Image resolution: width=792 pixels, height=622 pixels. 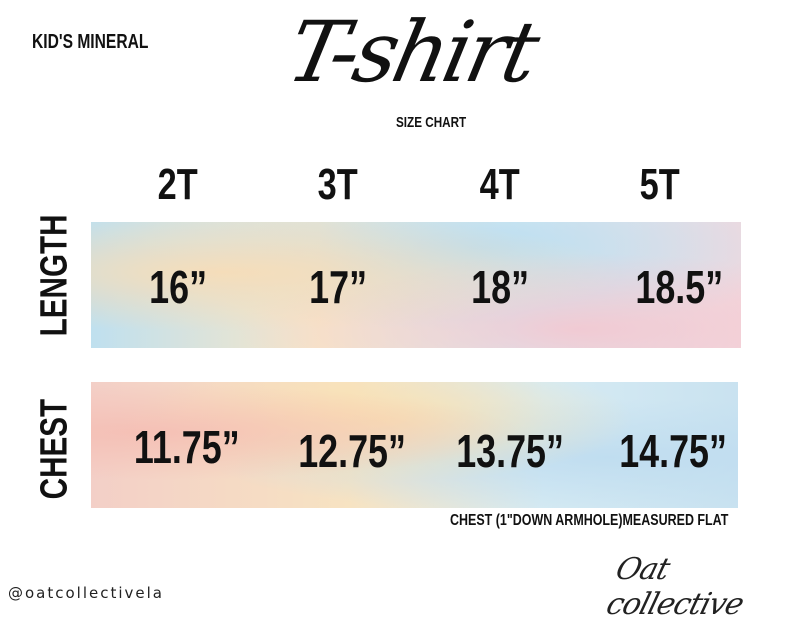 I want to click on row-label-length: LENGTH, so click(x=54, y=275).